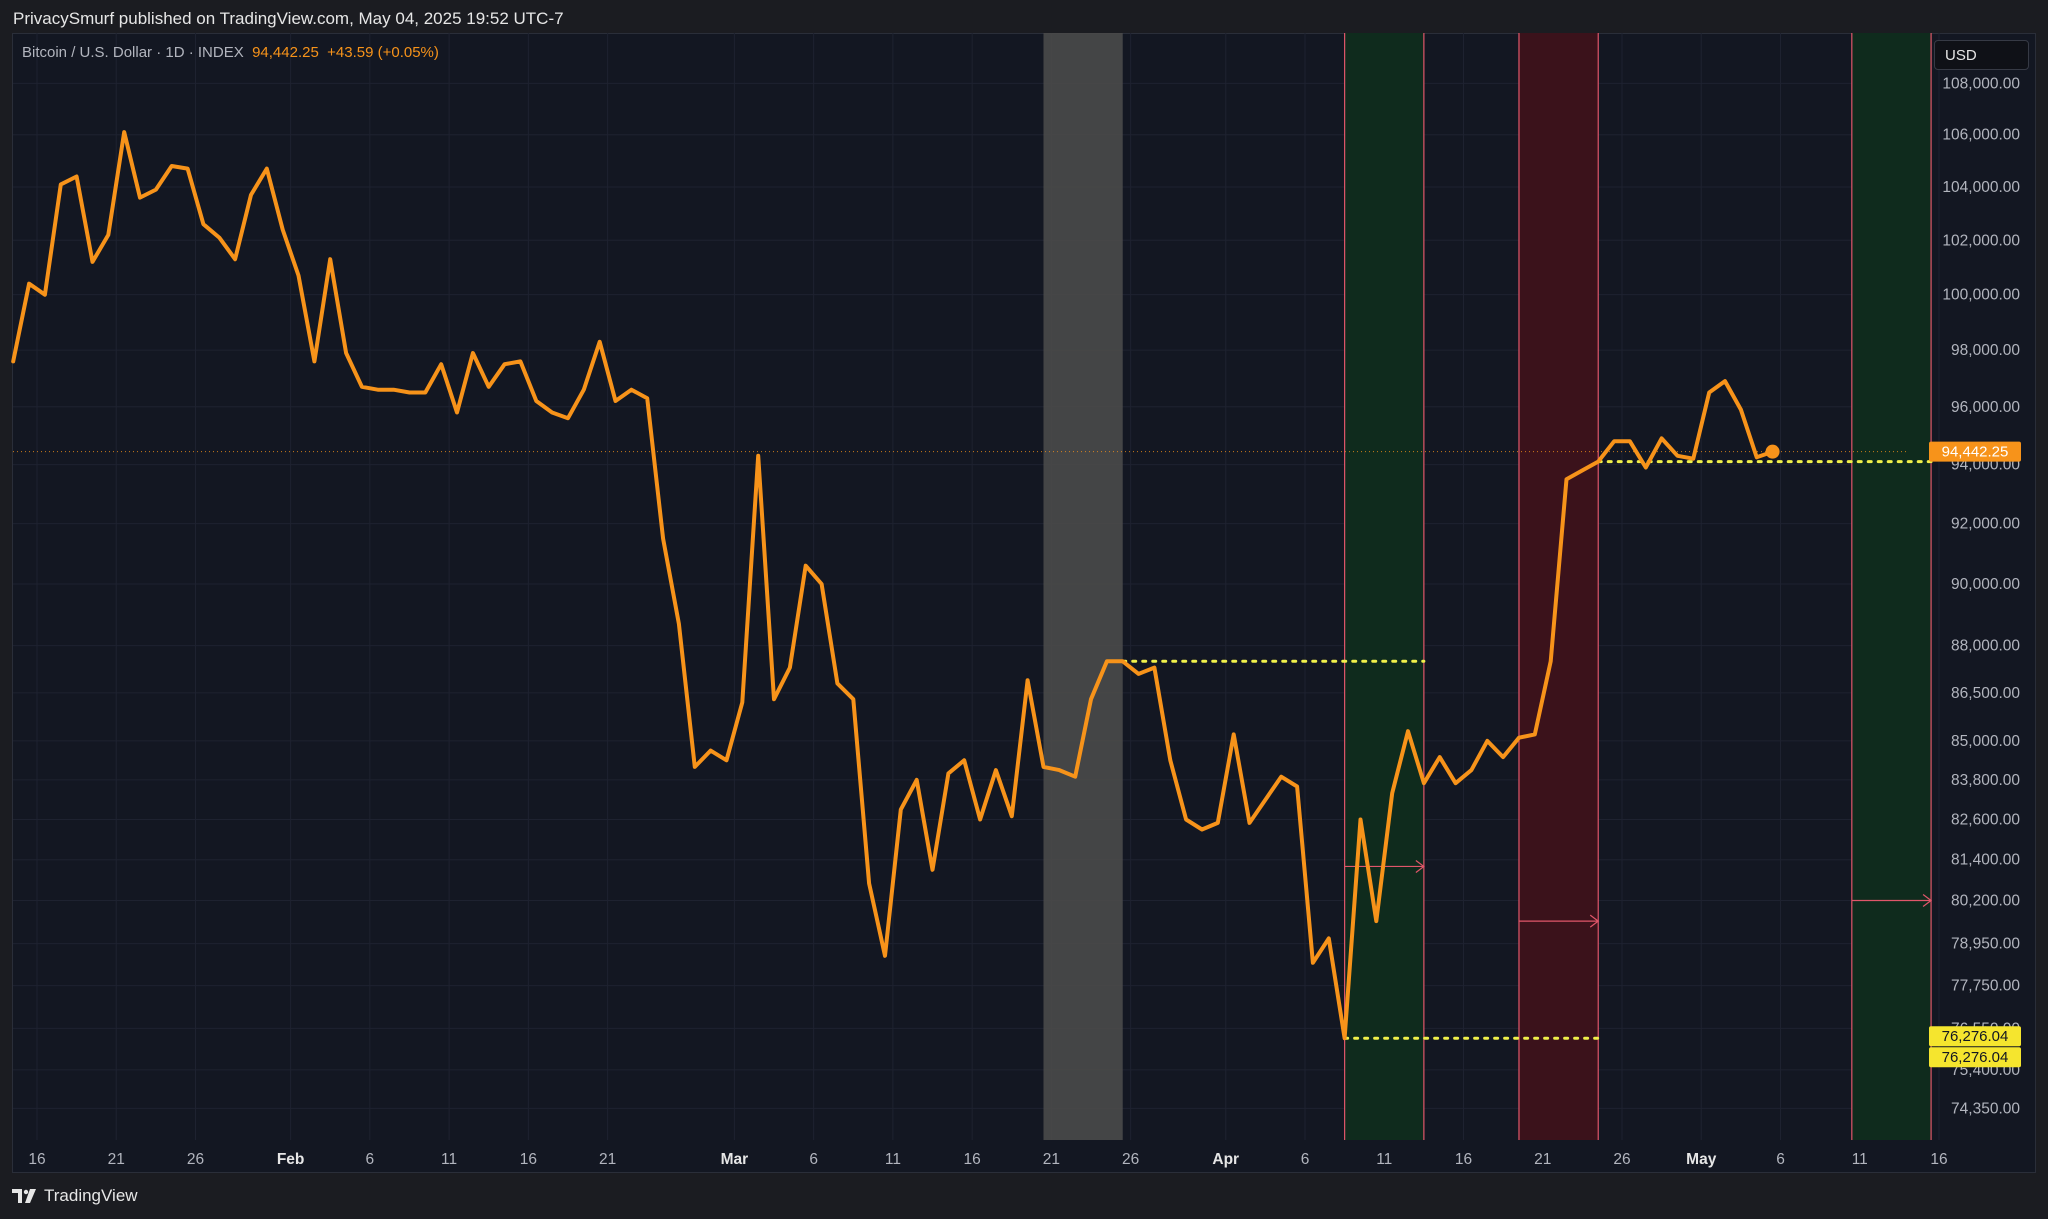 The height and width of the screenshot is (1219, 2048). Describe the element at coordinates (1985, 584) in the screenshot. I see `y-tick-label: 90,000.00` at that location.